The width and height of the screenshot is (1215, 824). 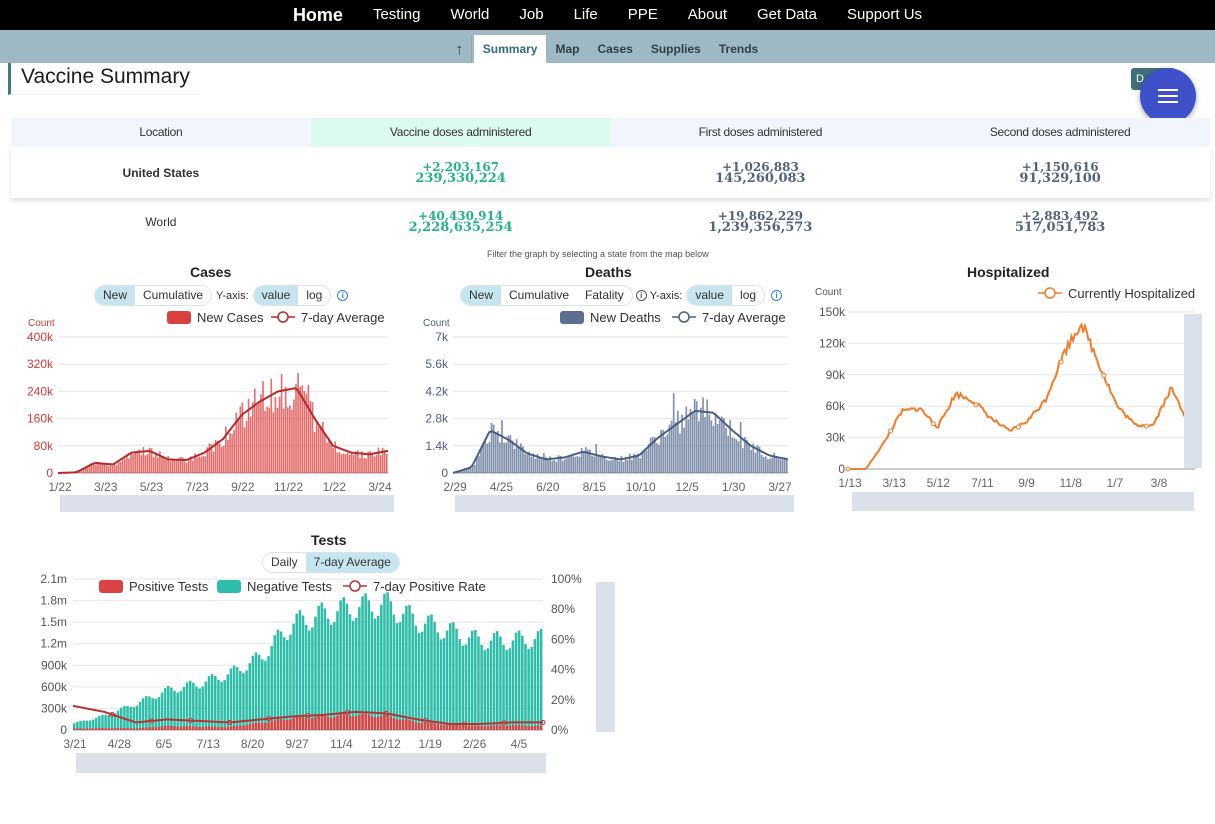 What do you see at coordinates (276, 295) in the screenshot?
I see `cases-value-toggle: value` at bounding box center [276, 295].